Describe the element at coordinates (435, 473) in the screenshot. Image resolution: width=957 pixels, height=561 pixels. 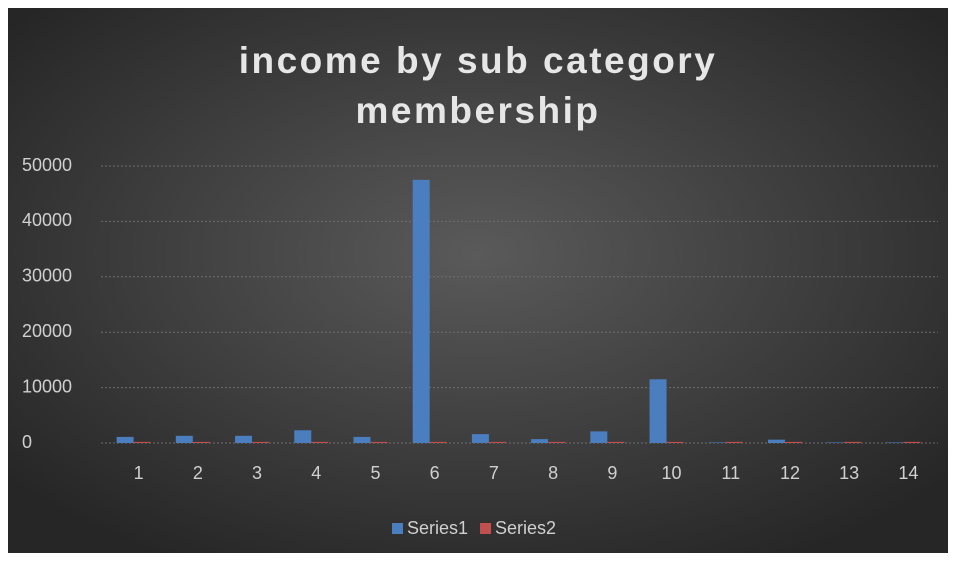
I see `x-tick-label: 6` at that location.